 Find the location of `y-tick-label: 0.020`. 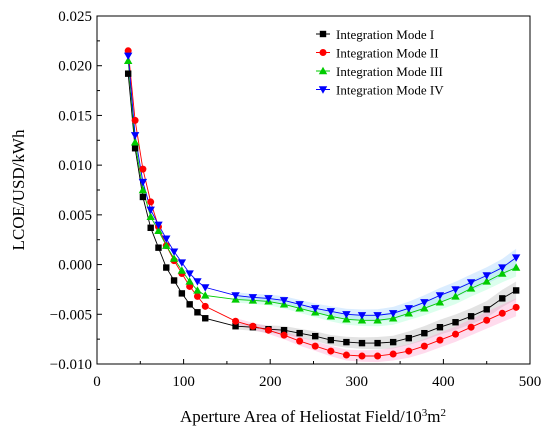

y-tick-label: 0.020 is located at coordinates (75, 67).